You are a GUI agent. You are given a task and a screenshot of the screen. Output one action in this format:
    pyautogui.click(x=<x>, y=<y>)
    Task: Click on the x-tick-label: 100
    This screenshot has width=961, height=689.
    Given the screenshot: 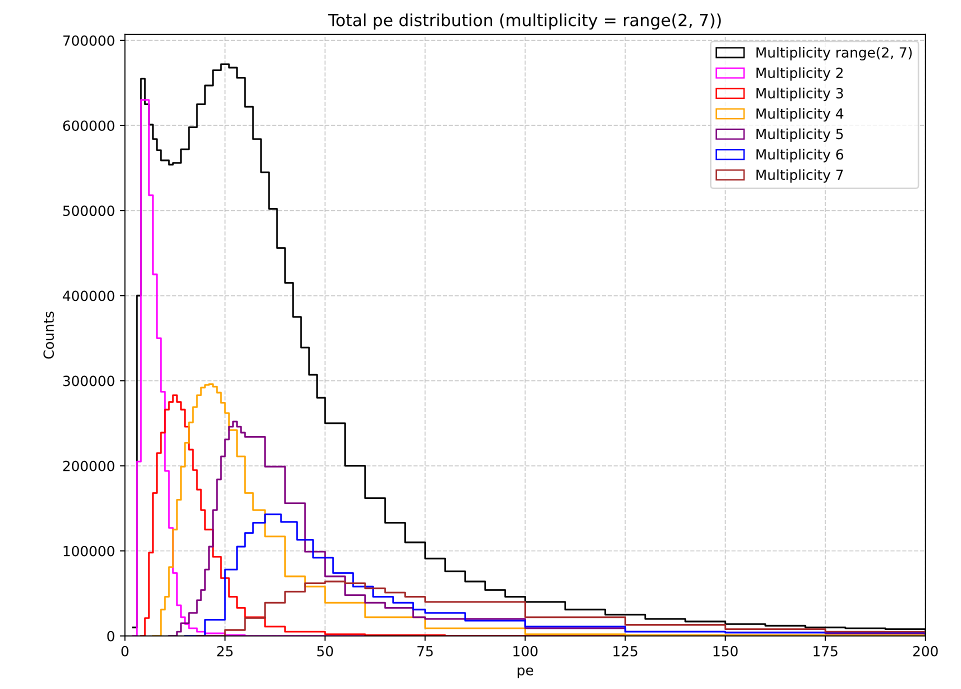 What is the action you would take?
    pyautogui.click(x=525, y=651)
    